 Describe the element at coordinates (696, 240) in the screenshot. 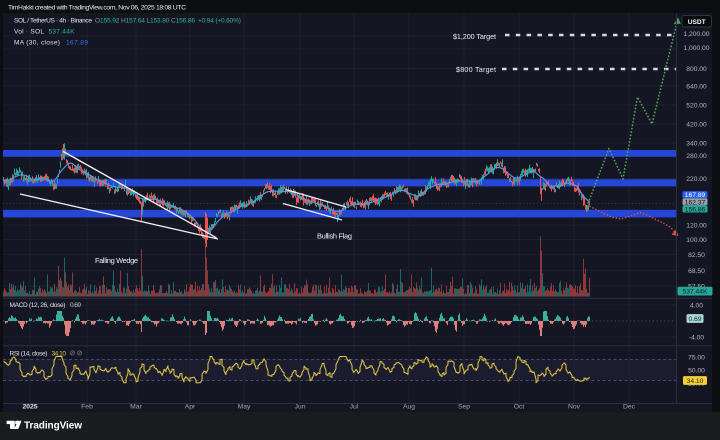

I see `svg-text: 100.00` at that location.